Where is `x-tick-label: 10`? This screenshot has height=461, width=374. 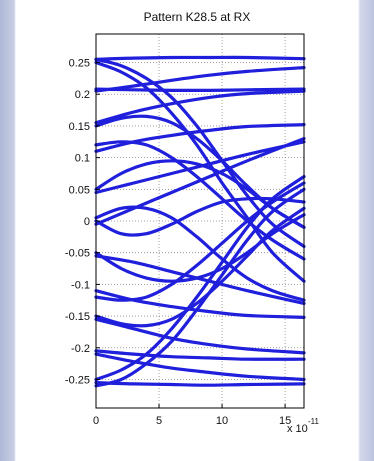 x-tick-label: 10 is located at coordinates (222, 421).